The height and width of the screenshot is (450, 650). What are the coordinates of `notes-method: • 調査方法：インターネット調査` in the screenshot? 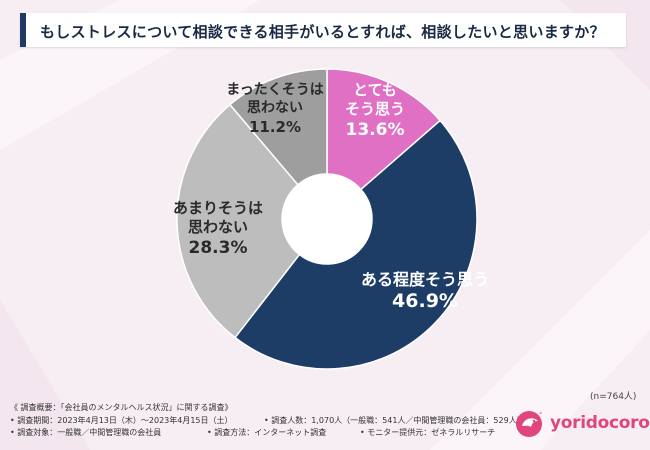 It's located at (267, 433).